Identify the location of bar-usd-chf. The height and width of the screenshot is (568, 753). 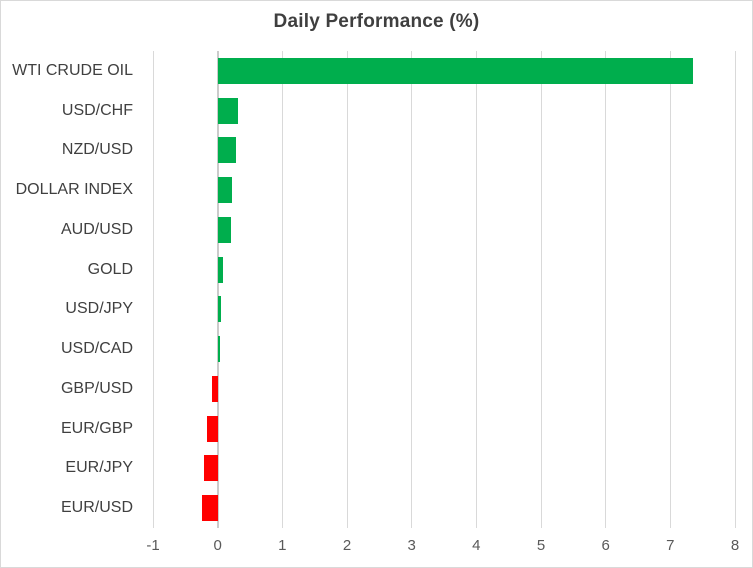
(227, 110).